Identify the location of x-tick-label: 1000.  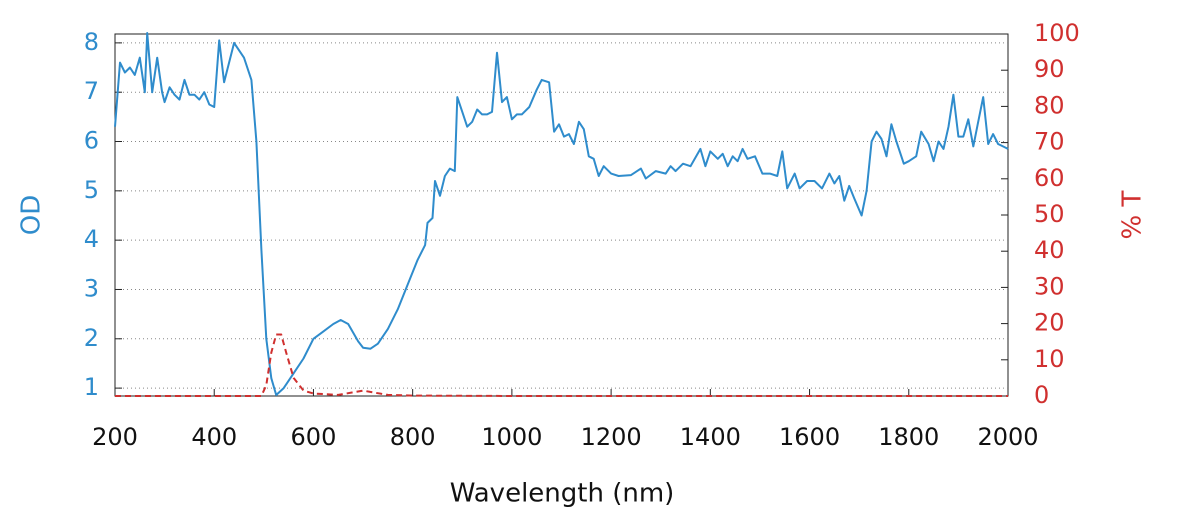
(511, 437).